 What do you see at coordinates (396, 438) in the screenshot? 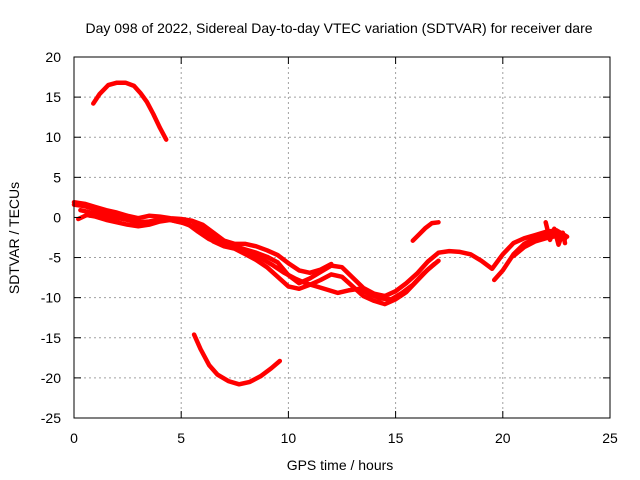
I see `x-tick-label: 15` at bounding box center [396, 438].